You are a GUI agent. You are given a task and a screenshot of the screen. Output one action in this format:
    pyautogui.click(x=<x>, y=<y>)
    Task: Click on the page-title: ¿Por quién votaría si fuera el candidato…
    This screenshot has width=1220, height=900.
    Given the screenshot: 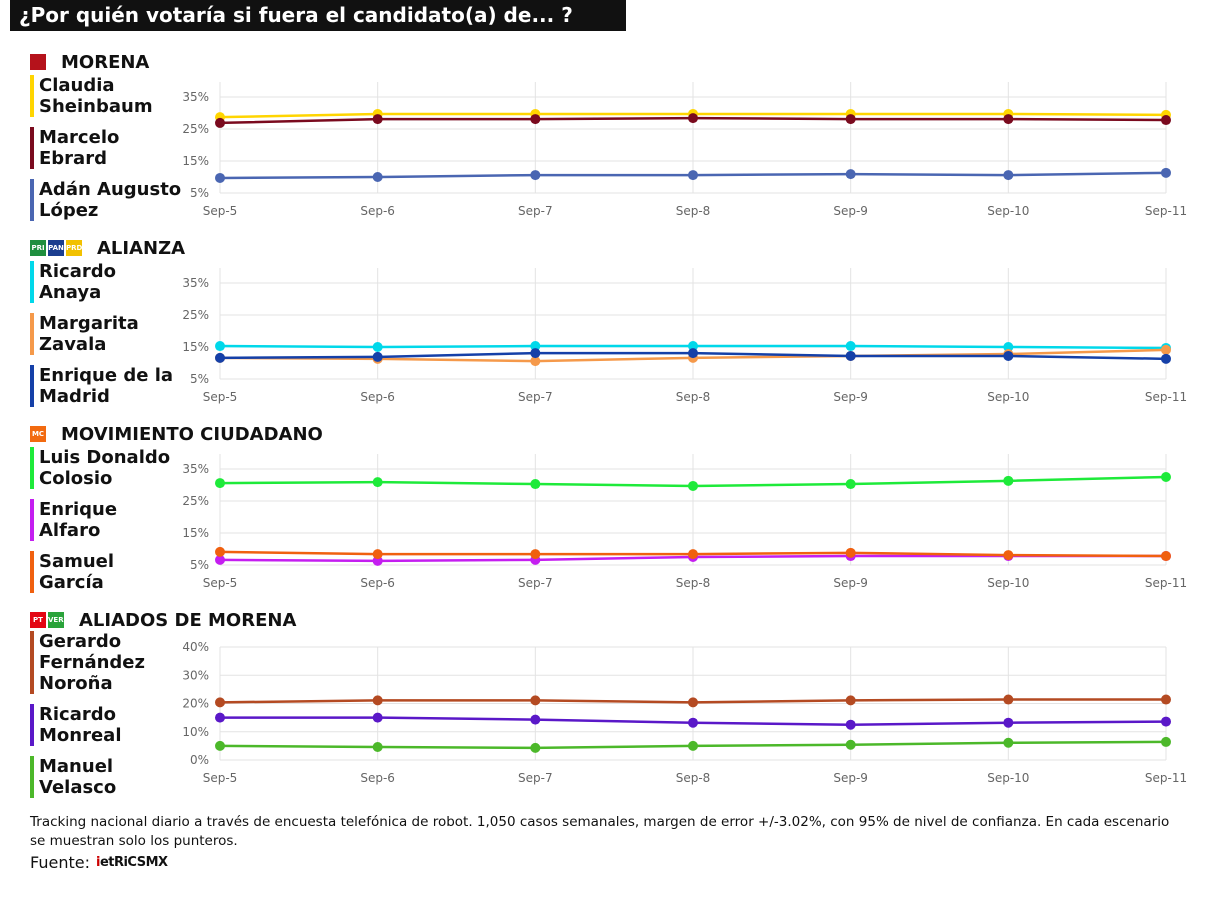 What is the action you would take?
    pyautogui.click(x=318, y=15)
    